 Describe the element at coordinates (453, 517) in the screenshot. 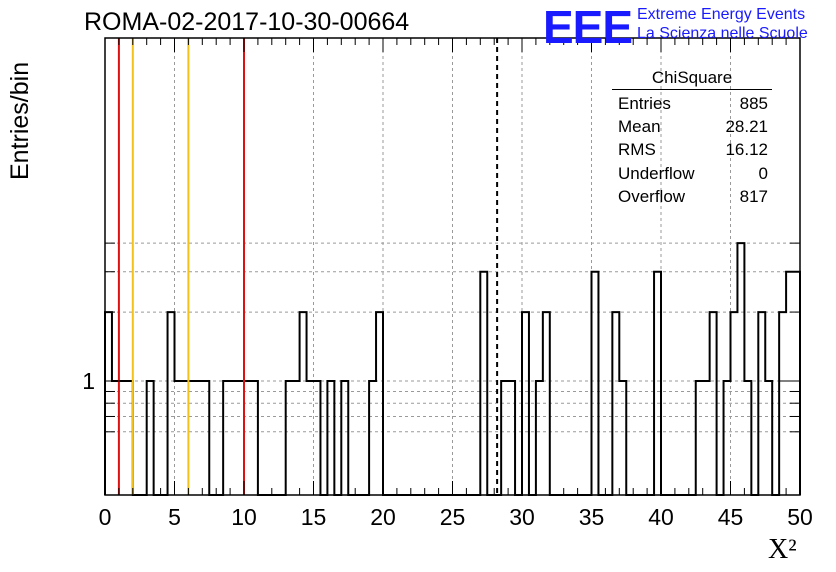

I see `x-tick-label: 25` at that location.